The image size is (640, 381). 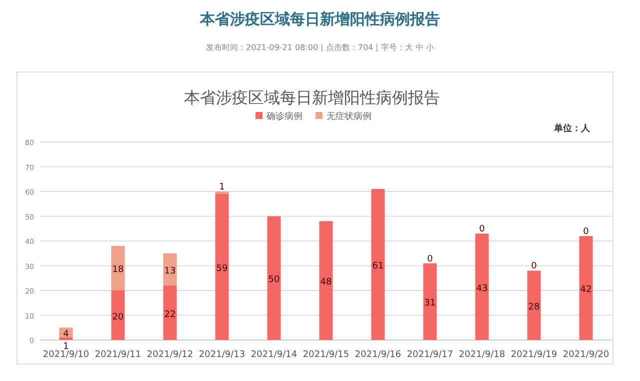 What do you see at coordinates (170, 271) in the screenshot?
I see `data-label: 13` at bounding box center [170, 271].